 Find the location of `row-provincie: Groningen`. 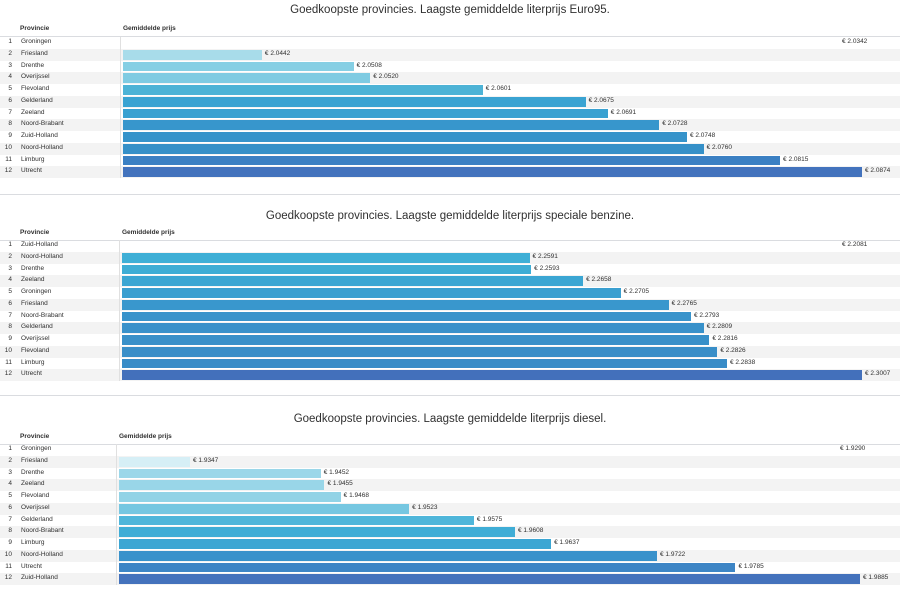

row-provincie: Groningen is located at coordinates (36, 448).